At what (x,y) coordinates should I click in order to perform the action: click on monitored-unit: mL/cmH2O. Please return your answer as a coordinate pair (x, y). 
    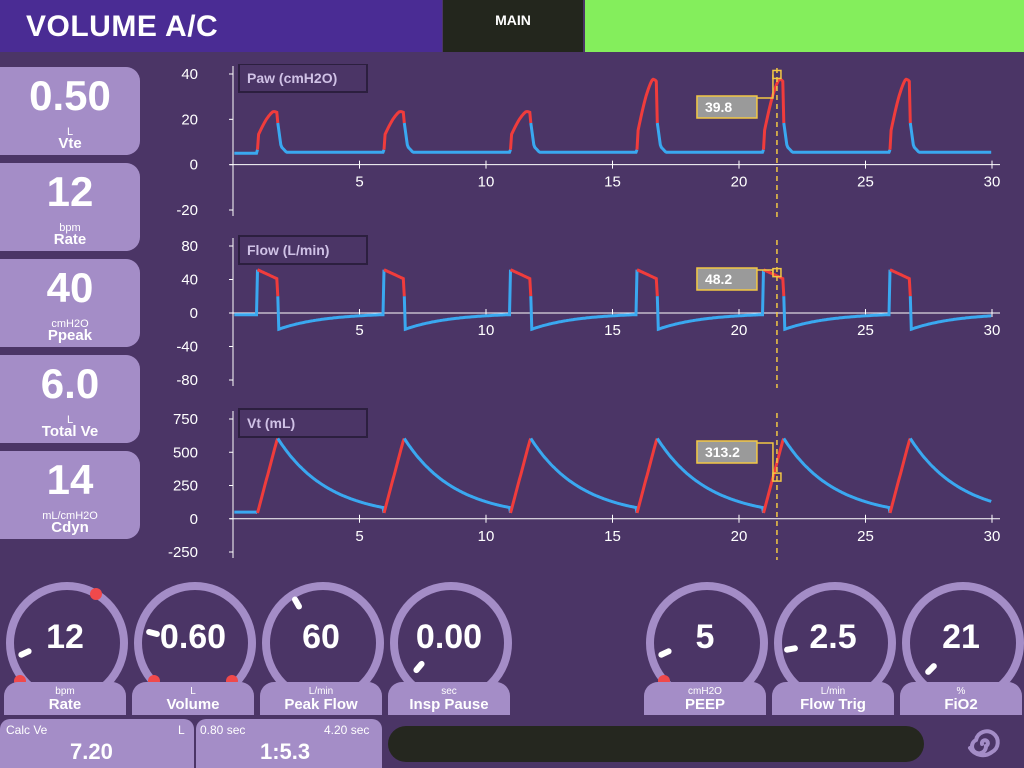
    Looking at the image, I should click on (70, 516).